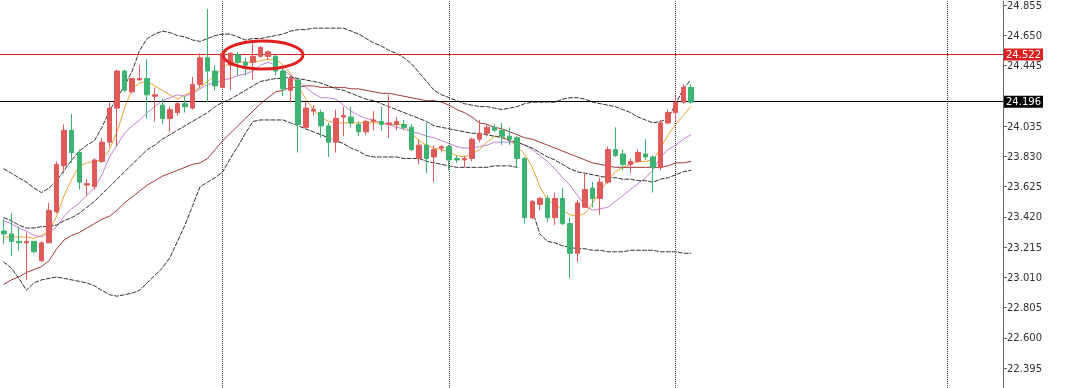  I want to click on y-tick-label: 24.035, so click(1024, 126).